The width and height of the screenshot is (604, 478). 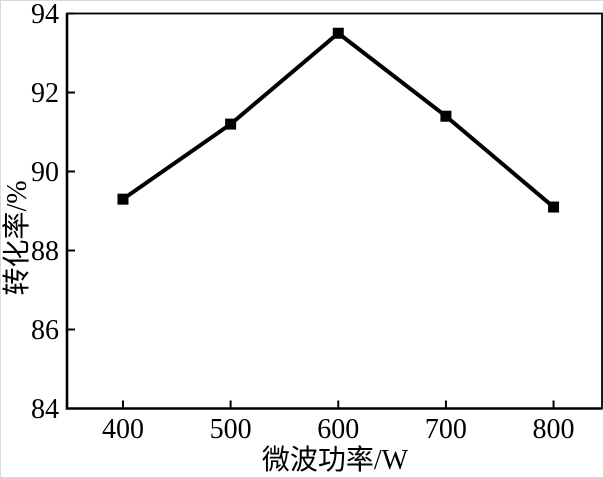 What do you see at coordinates (231, 429) in the screenshot?
I see `x-tick-label: 500` at bounding box center [231, 429].